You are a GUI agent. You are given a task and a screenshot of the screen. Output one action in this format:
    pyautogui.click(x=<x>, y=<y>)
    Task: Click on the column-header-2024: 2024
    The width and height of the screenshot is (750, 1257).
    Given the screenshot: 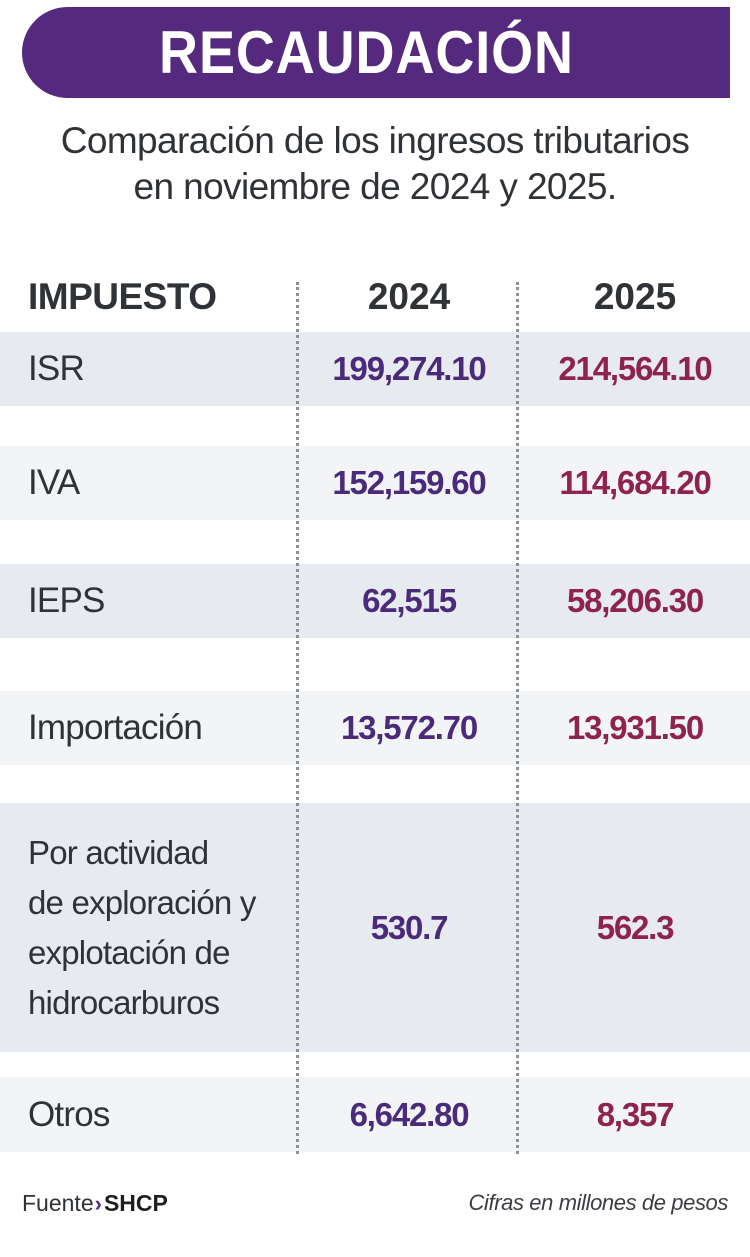 What is the action you would take?
    pyautogui.click(x=409, y=296)
    